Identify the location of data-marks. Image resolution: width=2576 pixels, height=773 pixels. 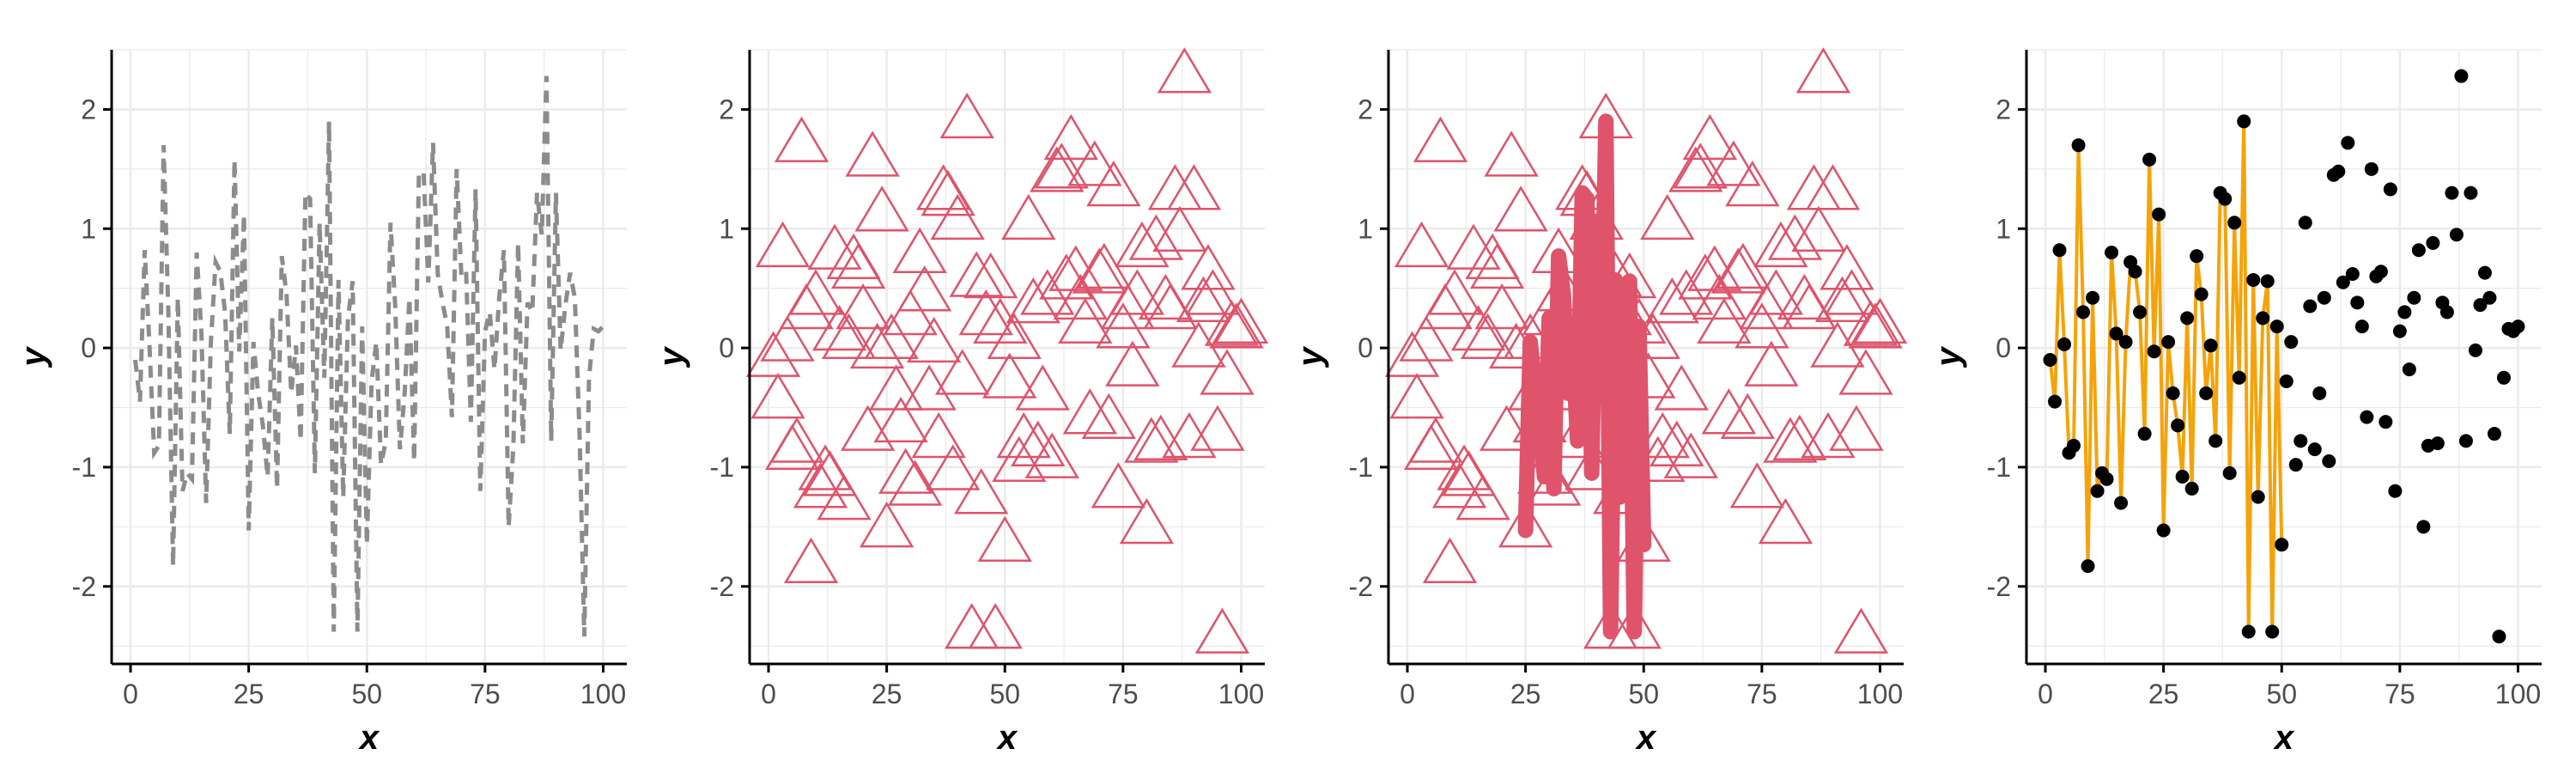
(2284, 356).